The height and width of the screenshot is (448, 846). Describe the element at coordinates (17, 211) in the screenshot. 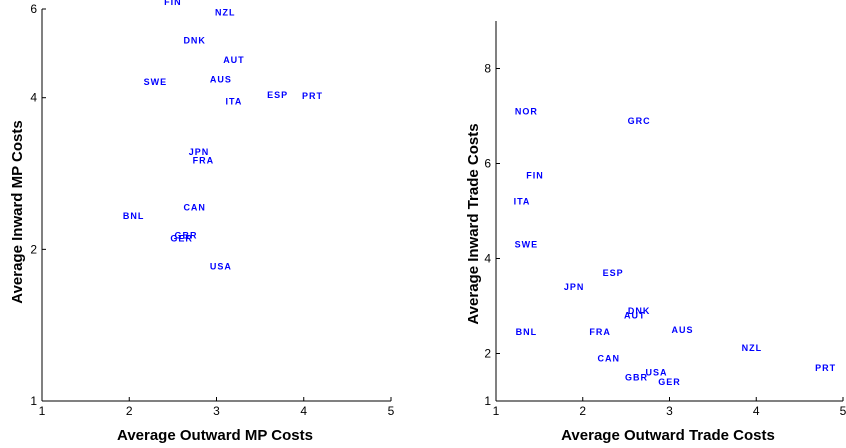

I see `y-axis-title: Average Inward MP Costs` at that location.